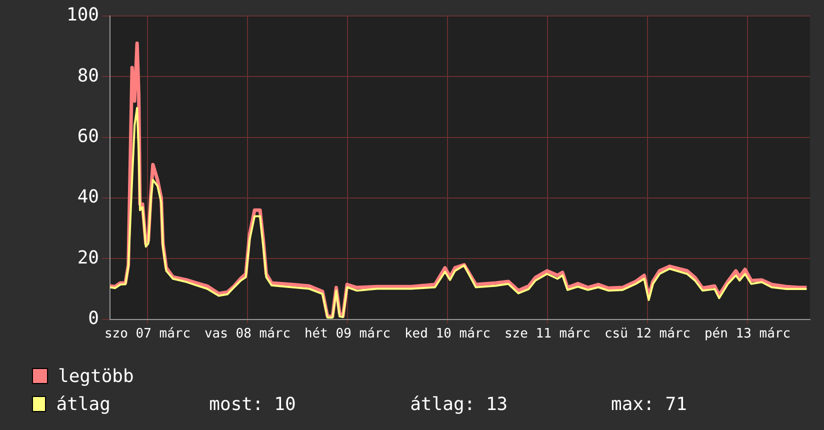 Image resolution: width=824 pixels, height=430 pixels. Describe the element at coordinates (459, 404) in the screenshot. I see `text: átlag: 13` at that location.